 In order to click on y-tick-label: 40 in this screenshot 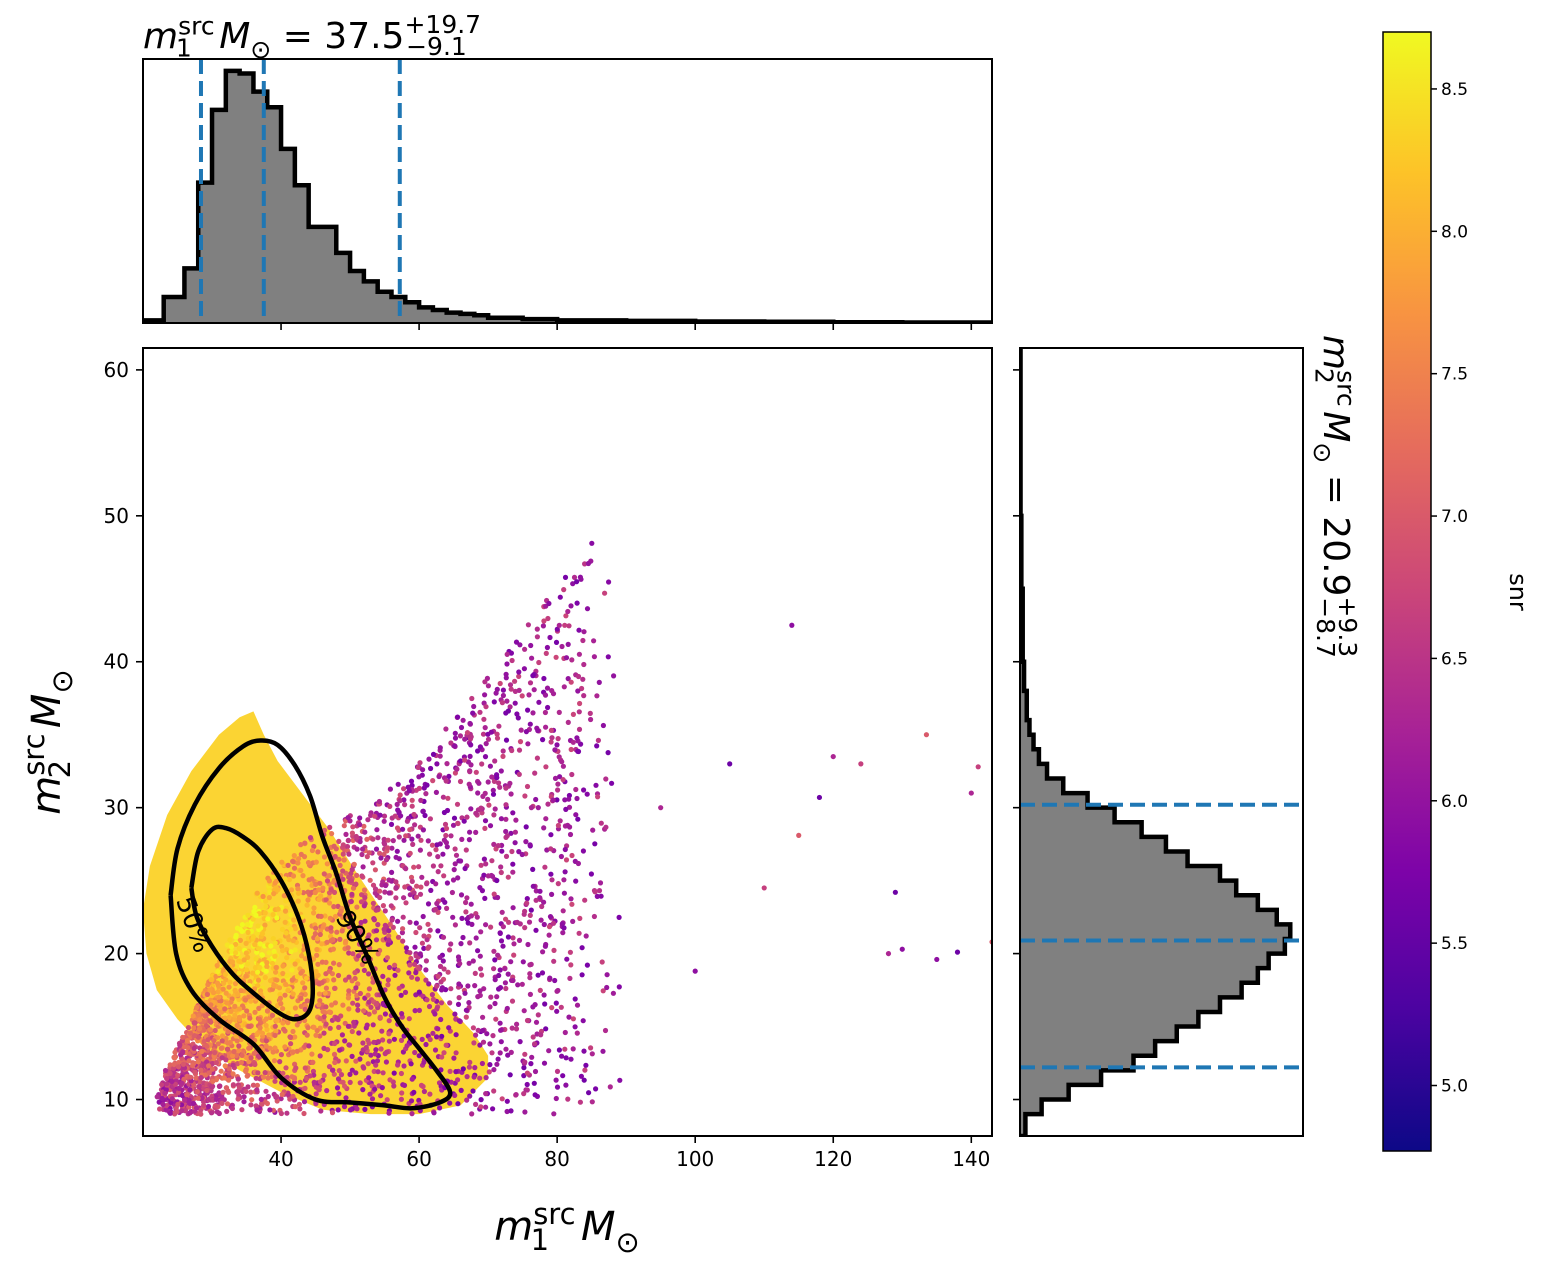, I will do `click(116, 662)`.